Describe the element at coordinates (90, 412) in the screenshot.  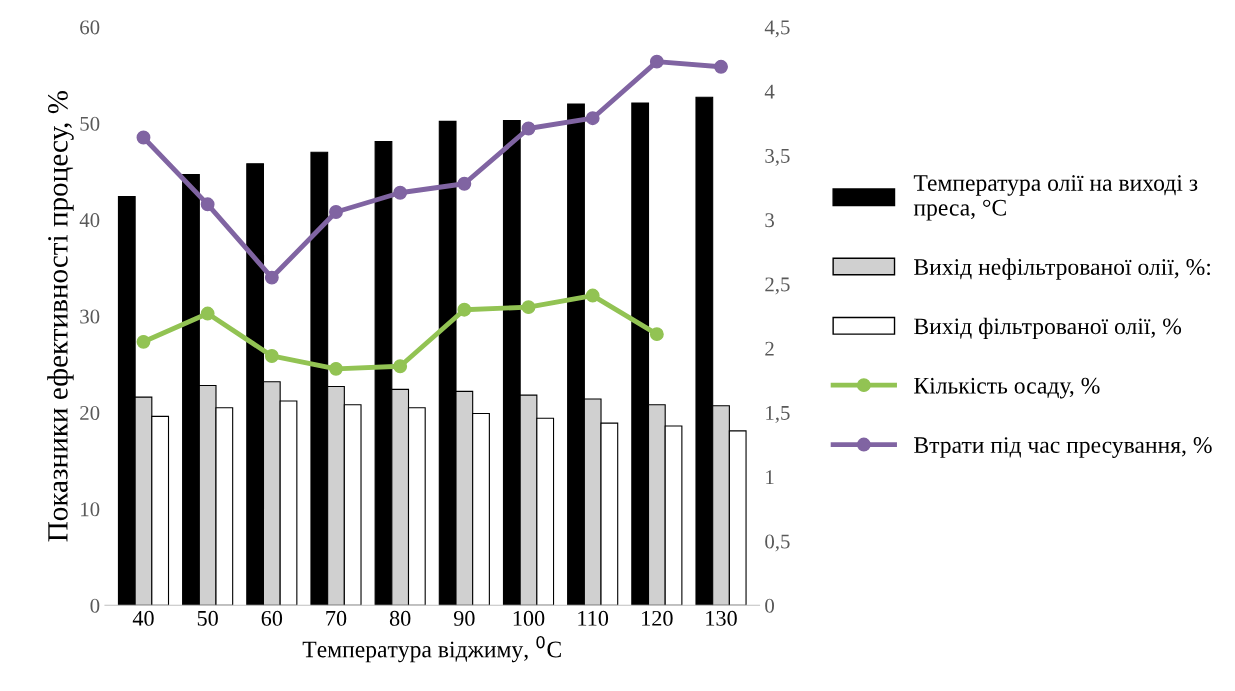
I see `y-tick-label: 20` at that location.